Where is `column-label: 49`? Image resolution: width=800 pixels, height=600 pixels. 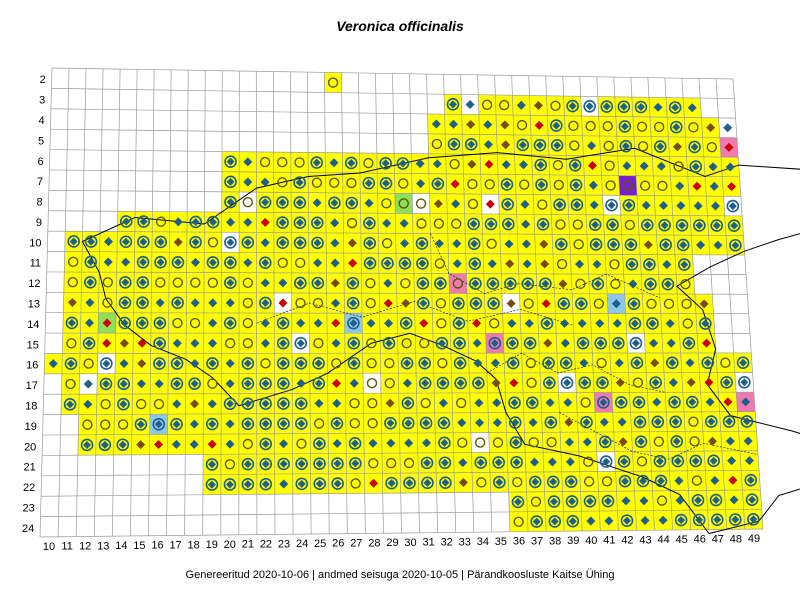
column-label: 49 is located at coordinates (754, 539).